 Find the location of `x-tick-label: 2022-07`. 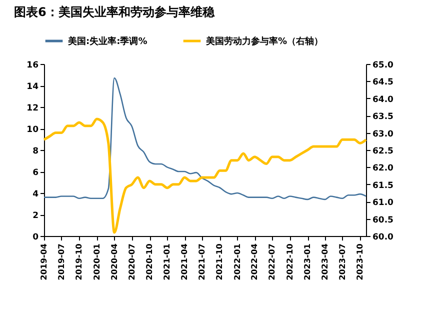

x-tick-label: 2022-07 is located at coordinates (272, 262).